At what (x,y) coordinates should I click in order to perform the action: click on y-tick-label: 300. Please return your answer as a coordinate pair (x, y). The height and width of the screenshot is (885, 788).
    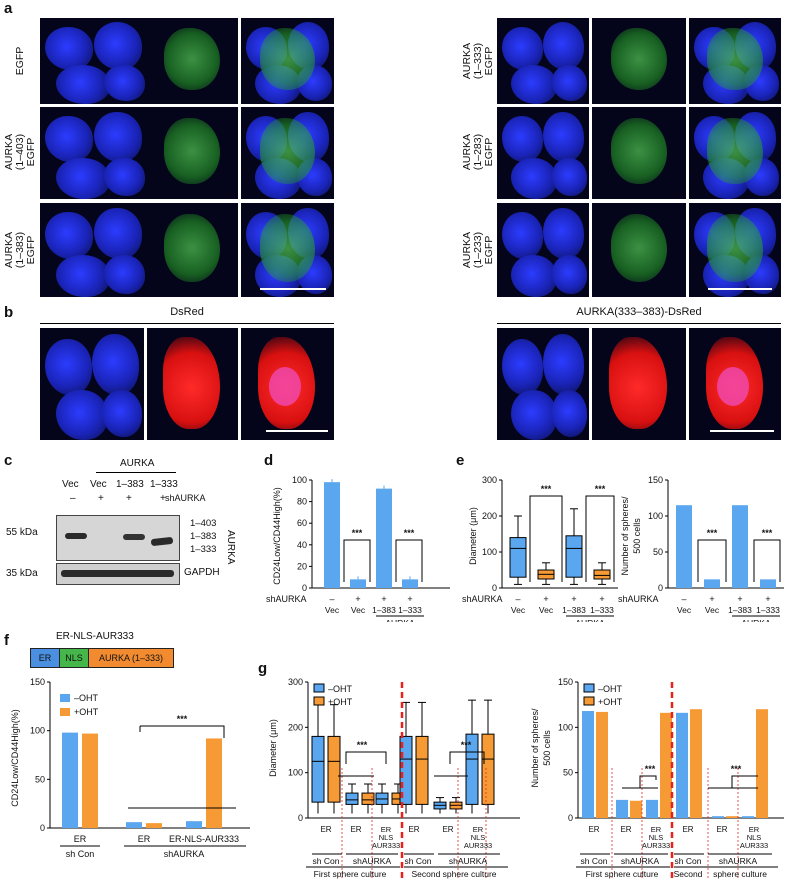
    Looking at the image, I should click on (489, 480).